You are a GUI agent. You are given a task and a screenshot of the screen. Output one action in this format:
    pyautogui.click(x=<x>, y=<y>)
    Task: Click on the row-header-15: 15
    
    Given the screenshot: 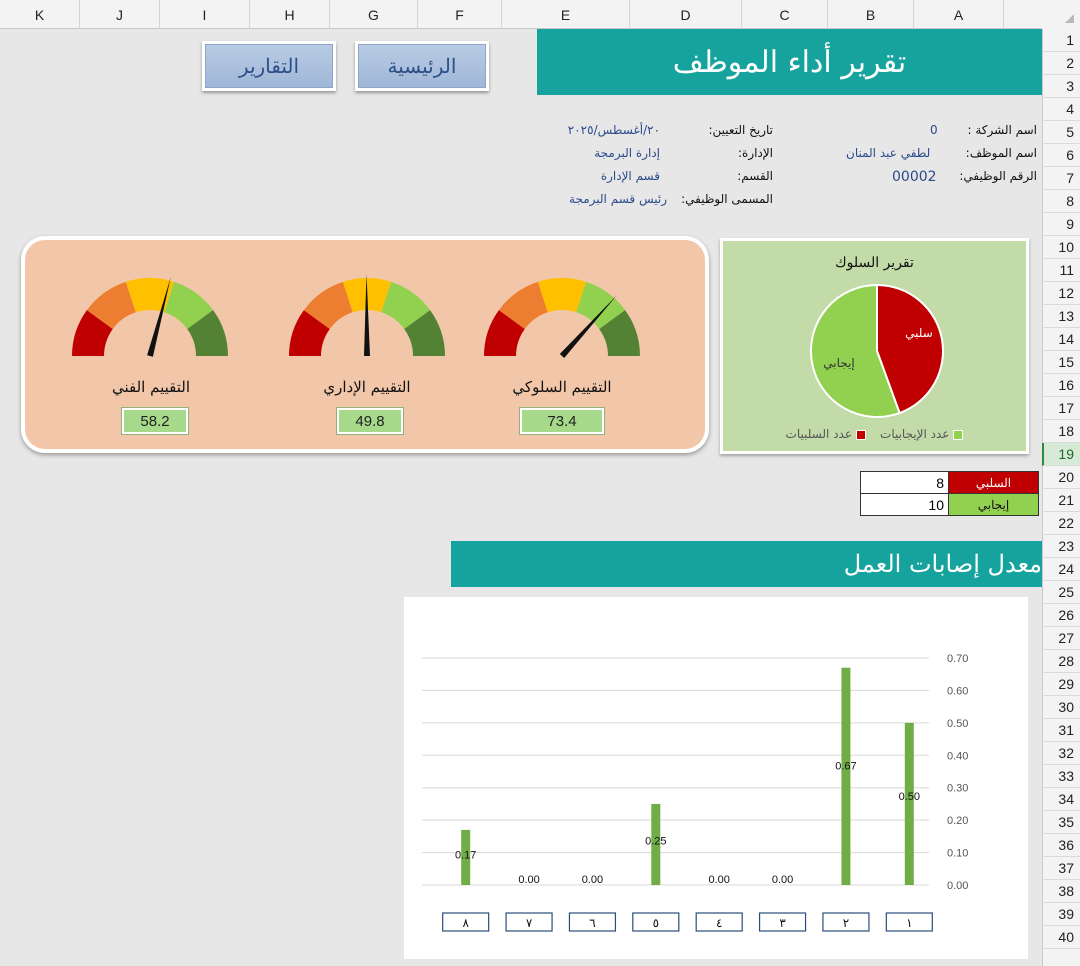 What is the action you would take?
    pyautogui.click(x=1061, y=362)
    